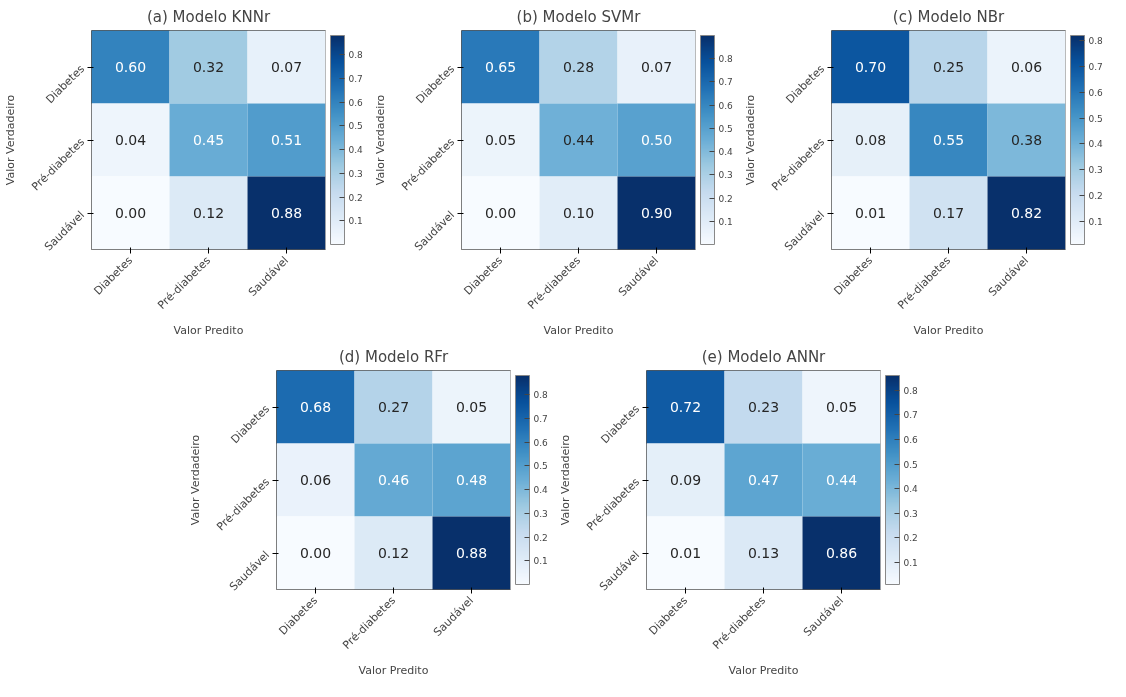 The image size is (1126, 697). What do you see at coordinates (841, 553) in the screenshot?
I see `data-label: 0.86` at bounding box center [841, 553].